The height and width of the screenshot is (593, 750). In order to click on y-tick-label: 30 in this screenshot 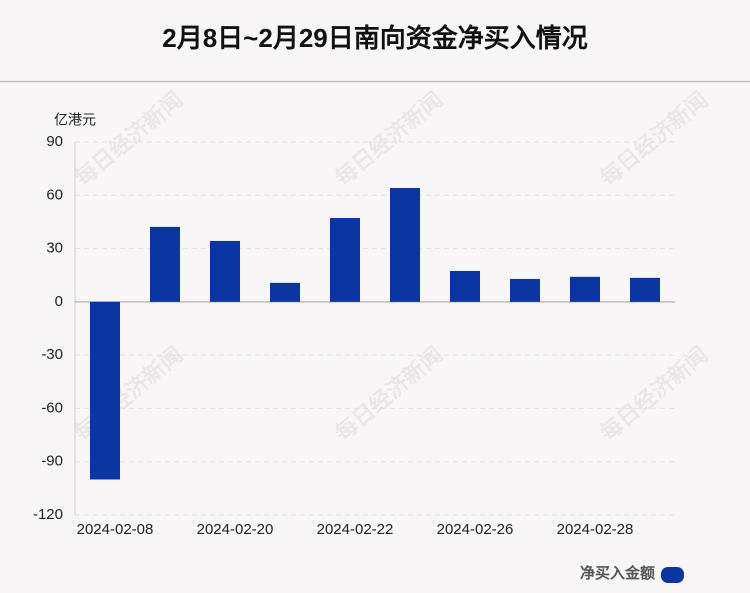, I will do `click(54, 248)`.